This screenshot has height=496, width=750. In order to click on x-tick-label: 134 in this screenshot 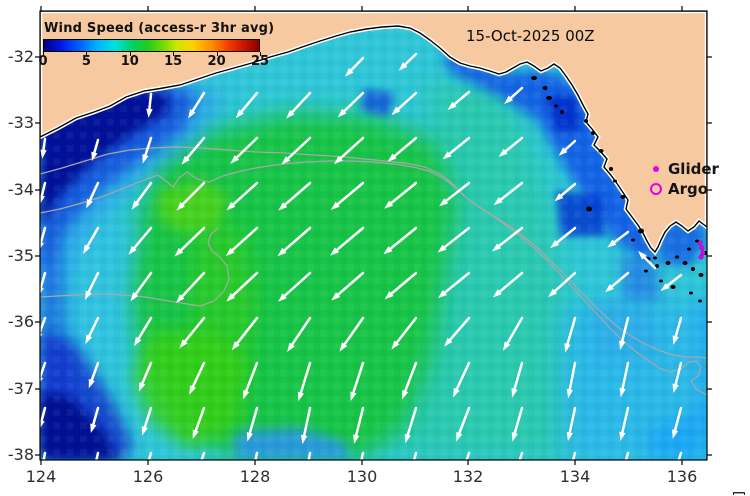, I will do `click(575, 476)`.